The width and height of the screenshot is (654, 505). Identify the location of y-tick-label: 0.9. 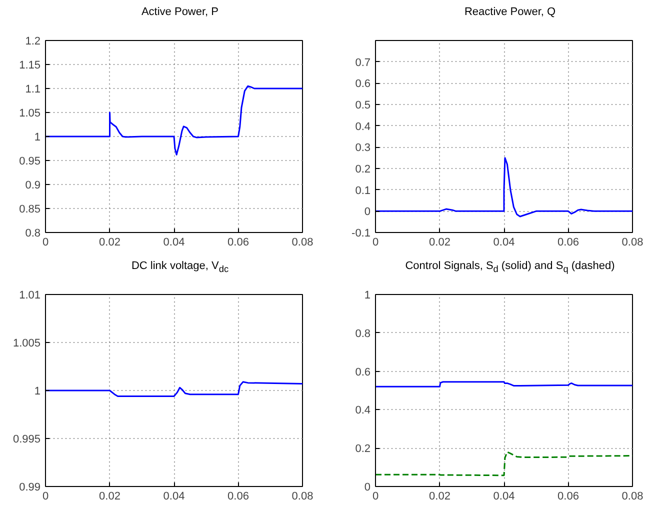
(33, 186).